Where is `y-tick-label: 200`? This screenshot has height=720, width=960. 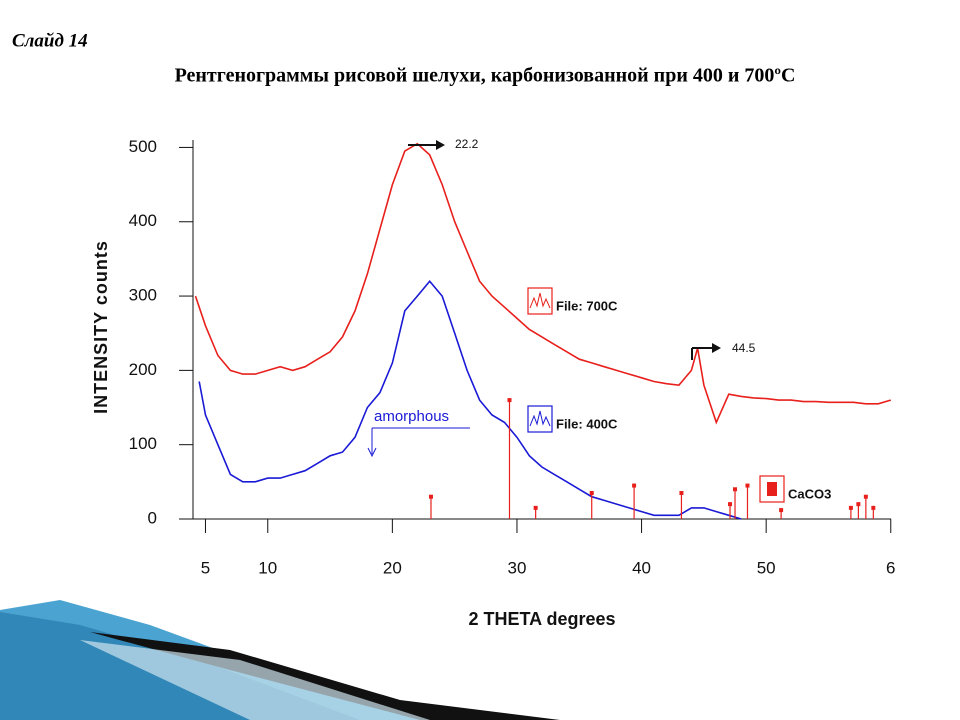 y-tick-label: 200 is located at coordinates (143, 369).